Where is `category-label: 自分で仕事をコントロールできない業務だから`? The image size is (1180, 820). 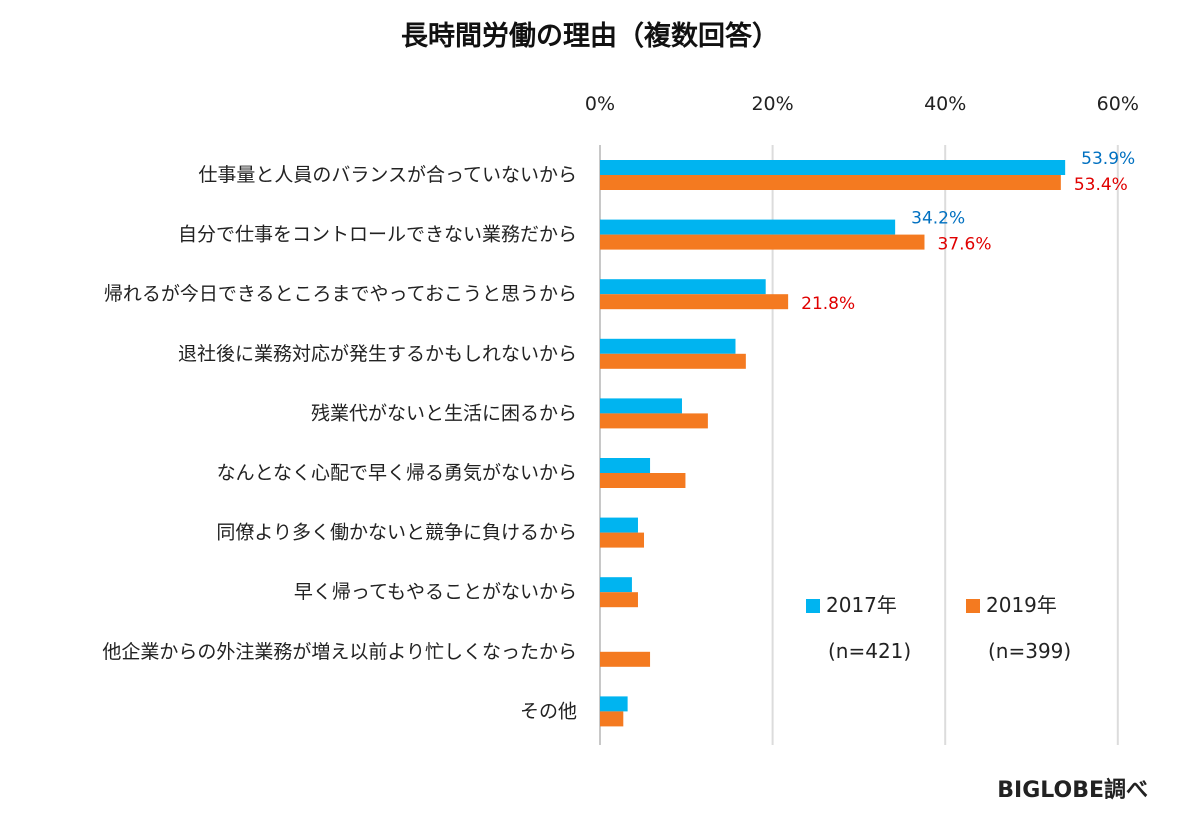 category-label: 自分で仕事をコントロールできない業務だから is located at coordinates (377, 235).